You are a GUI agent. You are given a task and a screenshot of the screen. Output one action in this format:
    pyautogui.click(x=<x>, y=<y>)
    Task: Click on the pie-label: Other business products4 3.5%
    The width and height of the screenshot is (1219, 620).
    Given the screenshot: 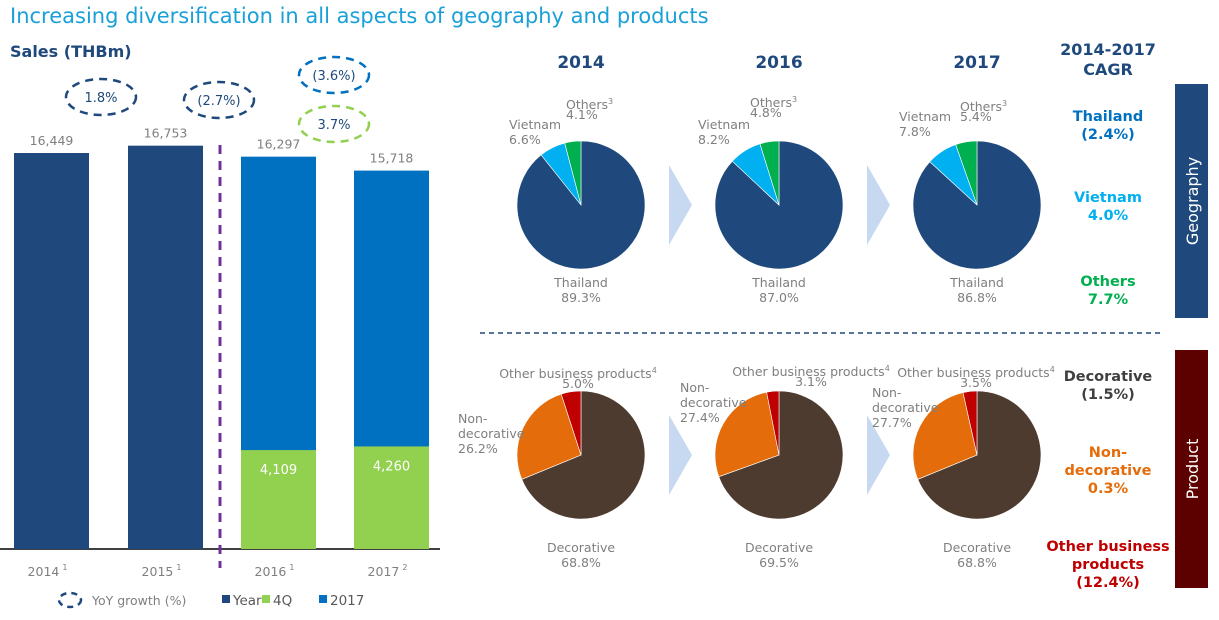 What is the action you would take?
    pyautogui.click(x=976, y=377)
    